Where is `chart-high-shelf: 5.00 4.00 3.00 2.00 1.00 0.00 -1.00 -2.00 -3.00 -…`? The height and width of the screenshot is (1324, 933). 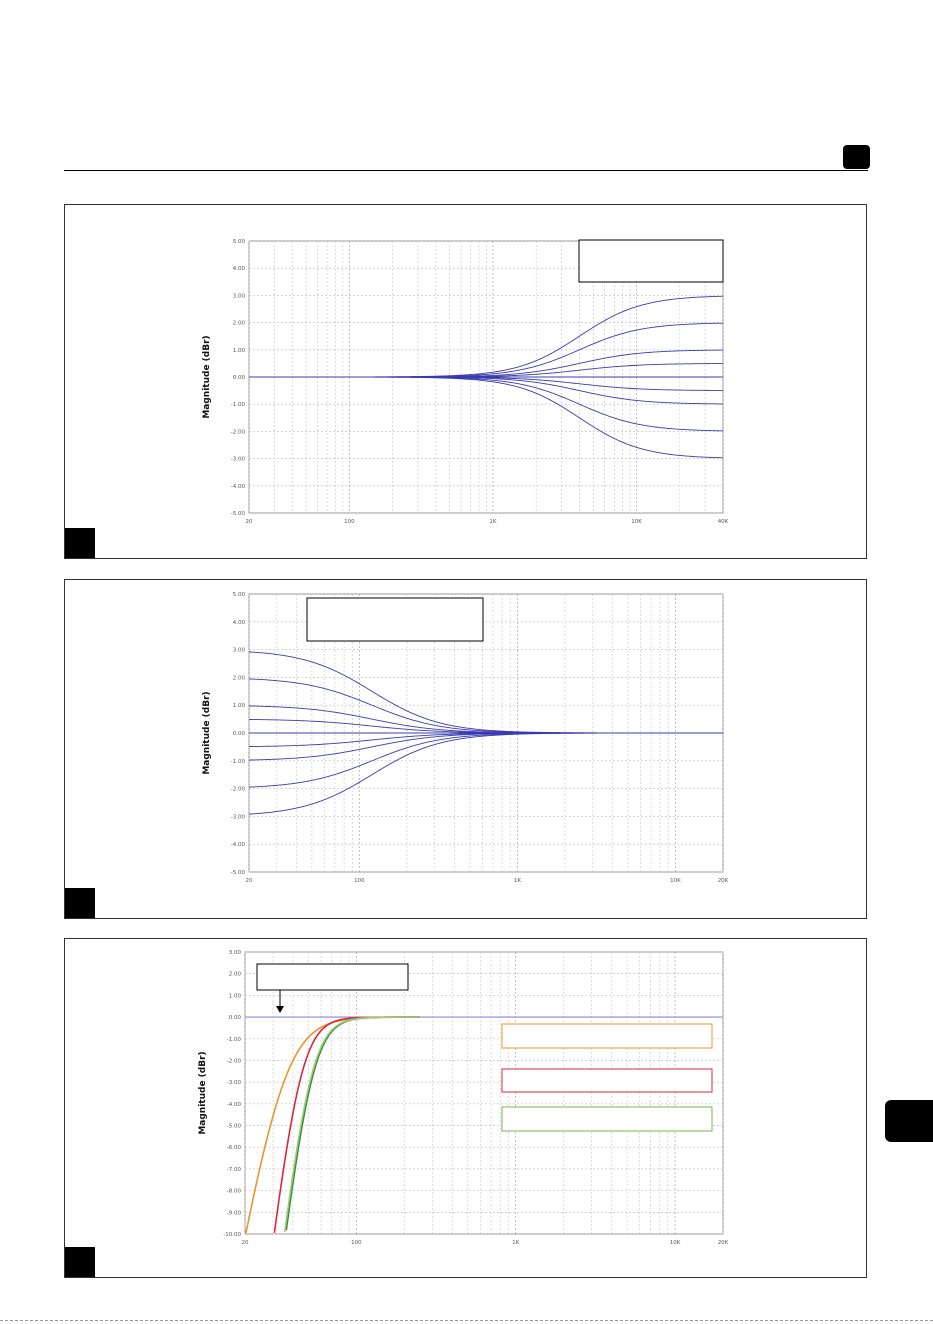
chart-high-shelf: 5.00 4.00 3.00 2.00 1.00 0.00 -1.00 -2.00 -3.00 -… is located at coordinates (465, 382).